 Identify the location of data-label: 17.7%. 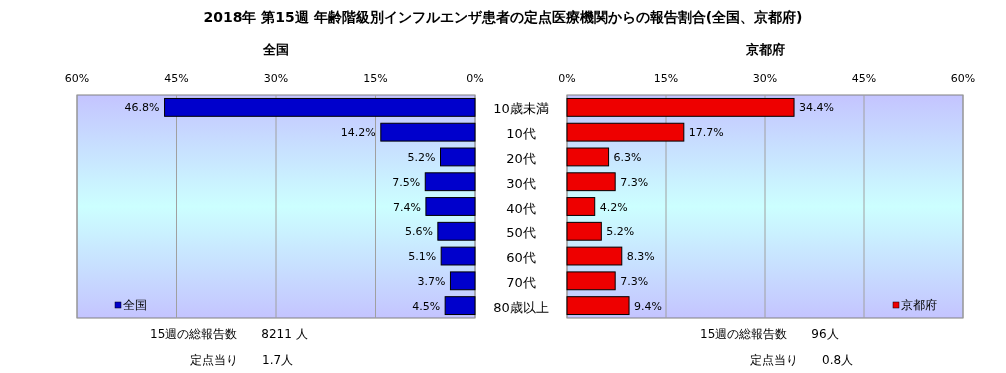
(706, 133).